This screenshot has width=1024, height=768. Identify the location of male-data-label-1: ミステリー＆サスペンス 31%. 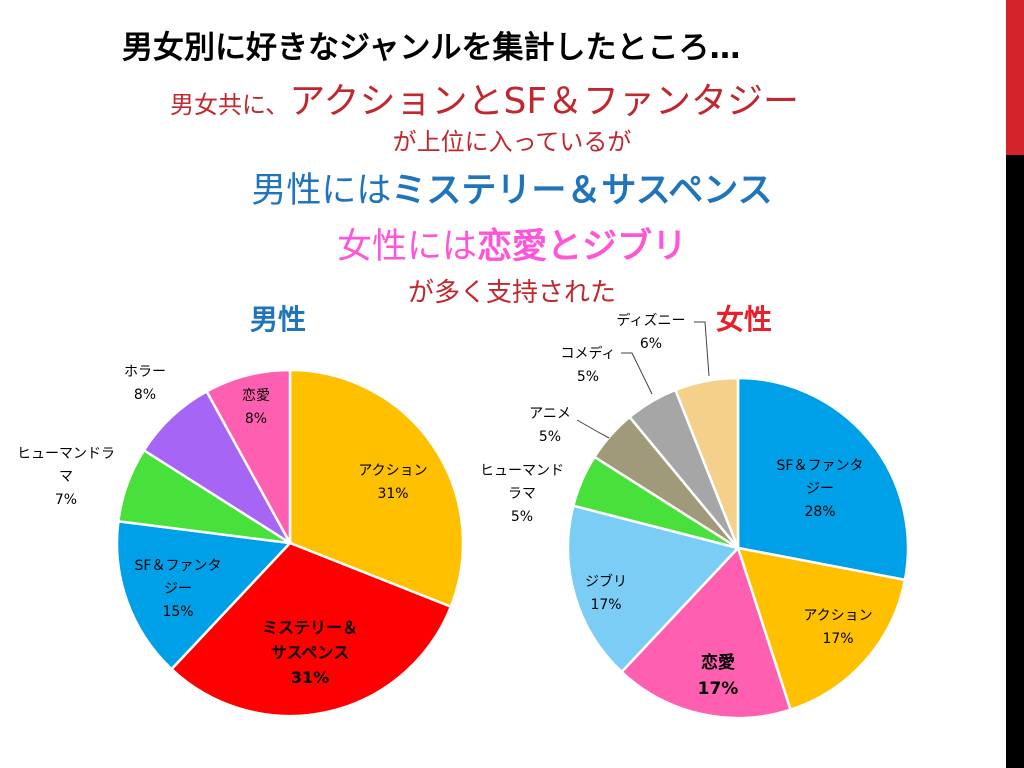
(310, 652).